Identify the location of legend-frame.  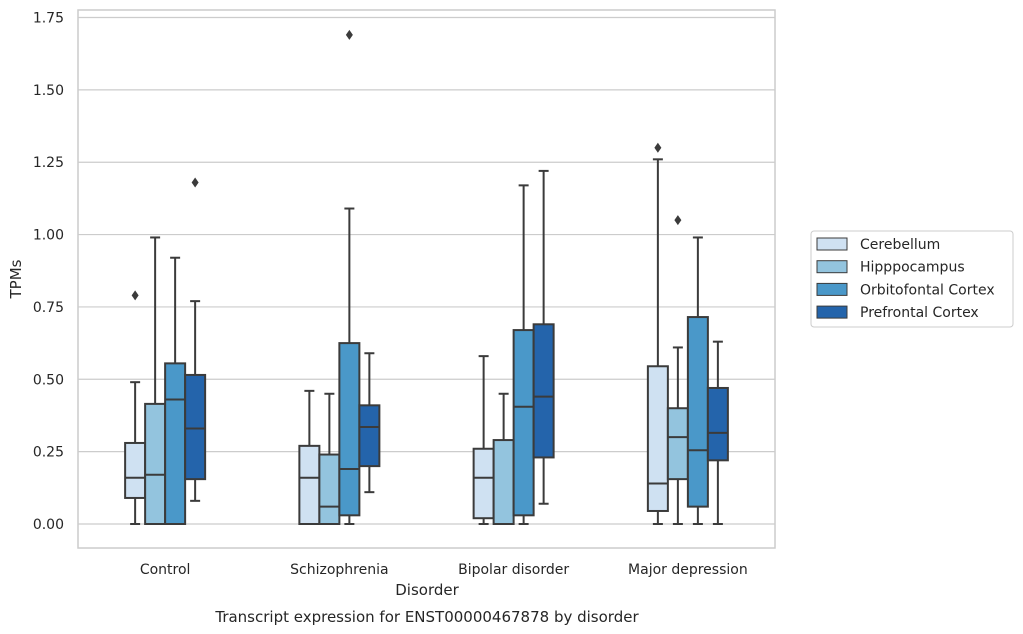
(912, 279).